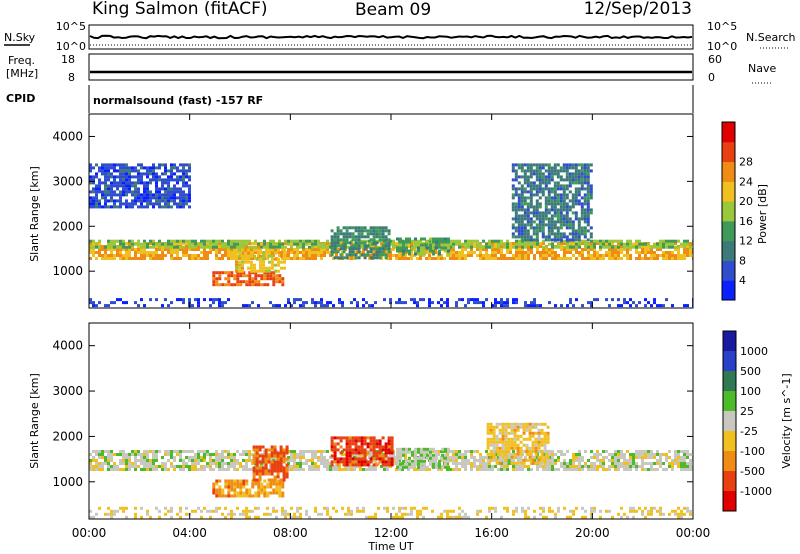  I want to click on power-colorbar-frame, so click(728, 211).